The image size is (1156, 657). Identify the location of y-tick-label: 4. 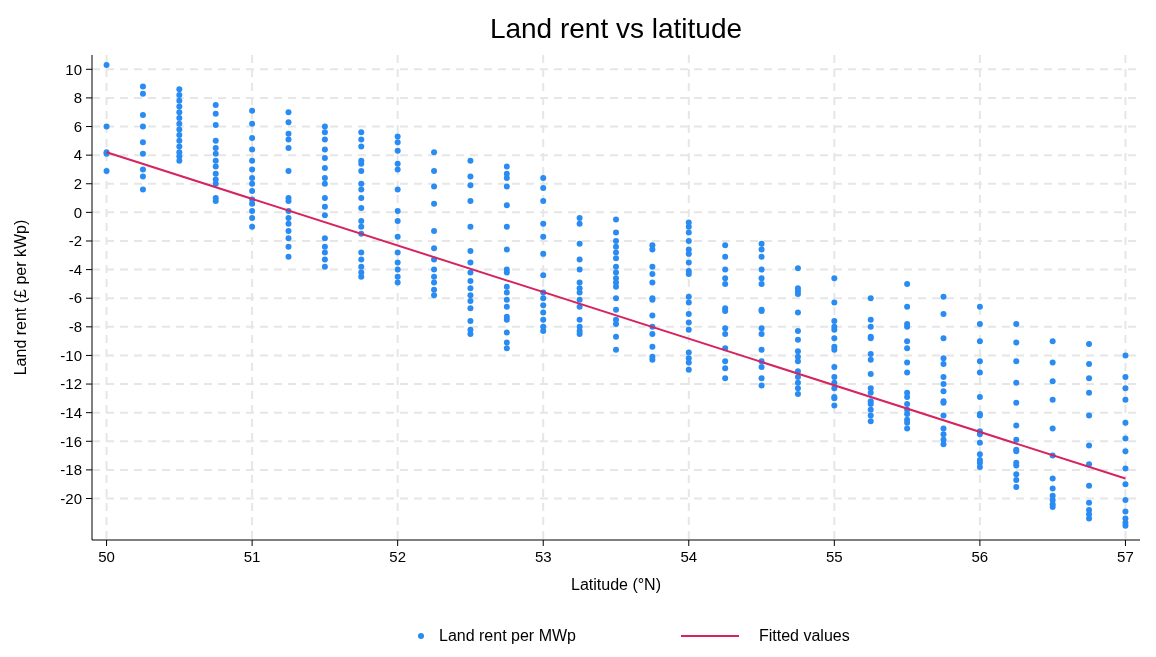
(77, 155).